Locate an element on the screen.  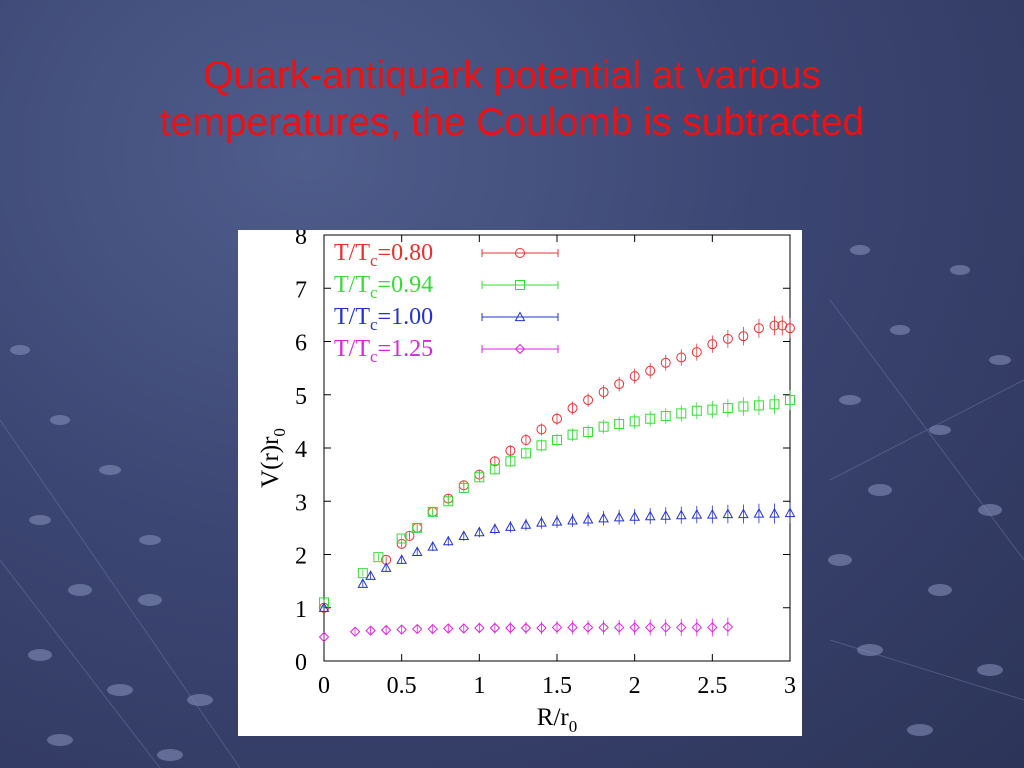
y-tick-label: 0 is located at coordinates (301, 663).